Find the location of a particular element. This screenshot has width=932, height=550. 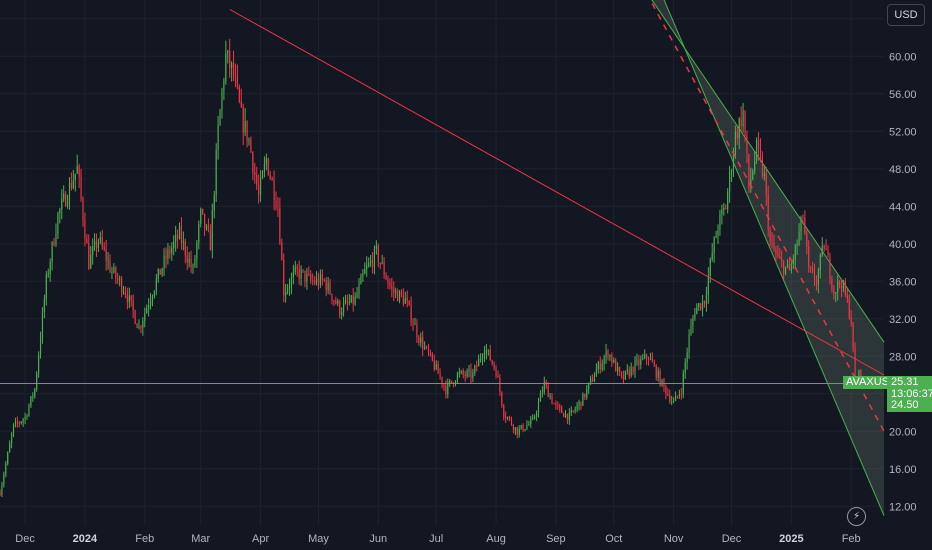

time-tick-label: Dec is located at coordinates (732, 539).